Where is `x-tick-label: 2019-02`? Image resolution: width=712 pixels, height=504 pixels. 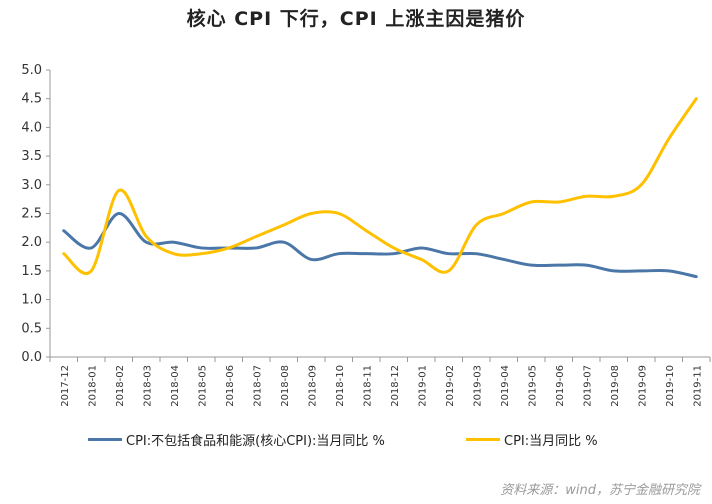 x-tick-label: 2019-02 is located at coordinates (450, 386).